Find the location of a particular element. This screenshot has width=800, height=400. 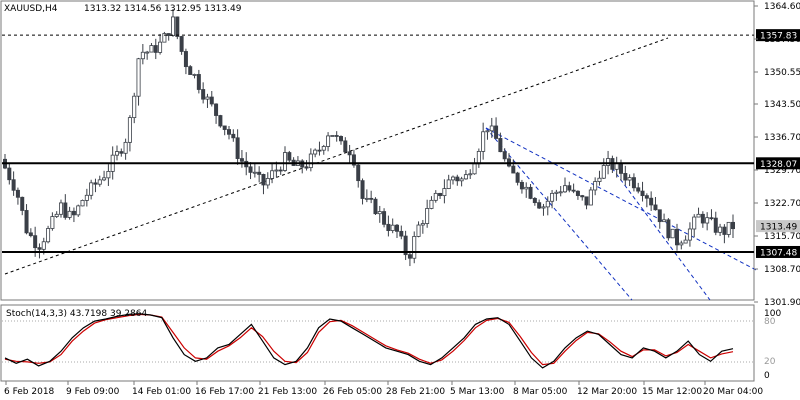

price-tick-label: 1357.50 is located at coordinates (782, 40).